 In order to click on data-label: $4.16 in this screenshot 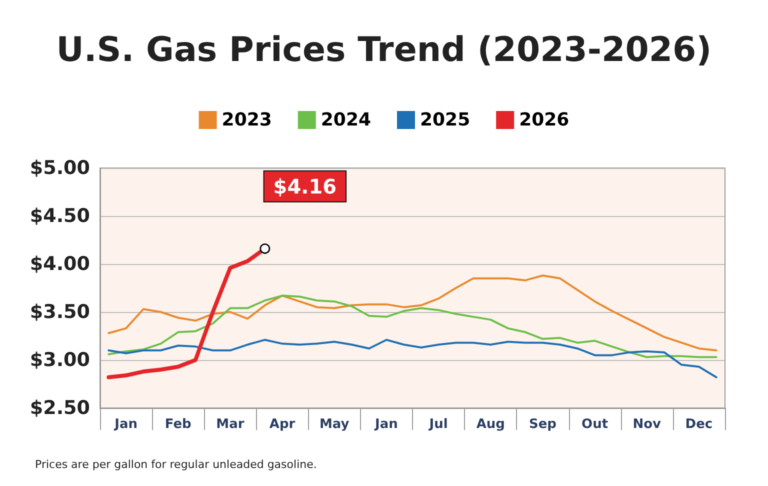, I will do `click(305, 186)`.